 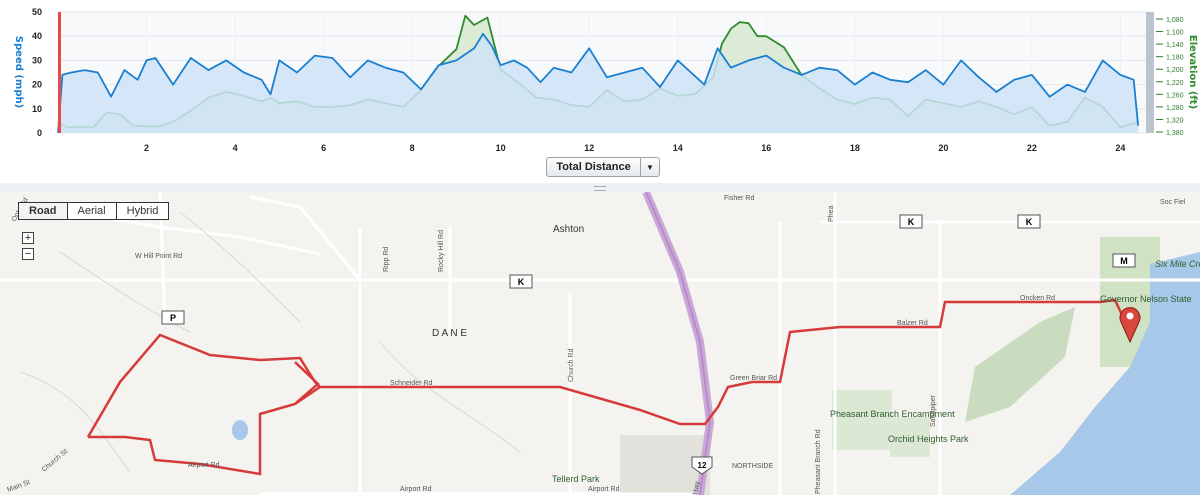 What do you see at coordinates (568, 229) in the screenshot?
I see `label-ashton: Ashton` at bounding box center [568, 229].